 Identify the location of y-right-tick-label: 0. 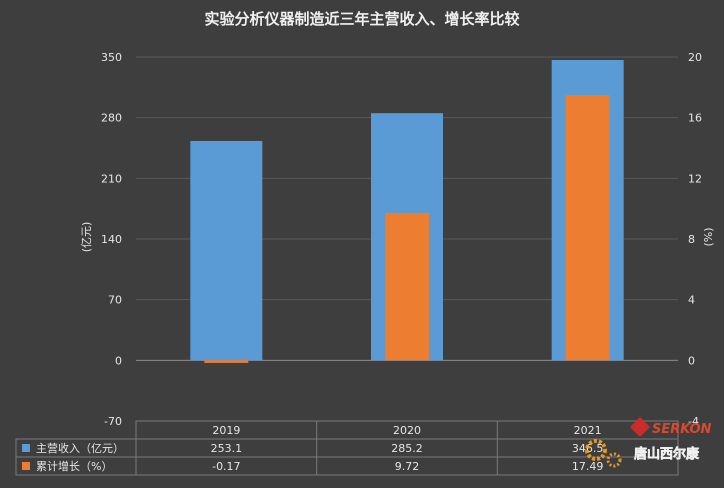
(691, 360).